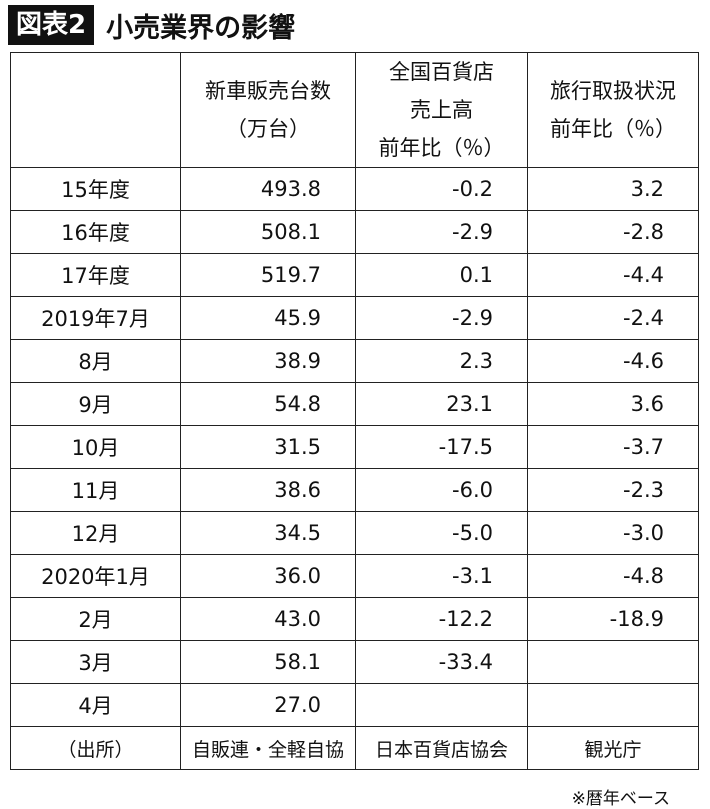 This screenshot has height=809, width=710. What do you see at coordinates (268, 533) in the screenshot?
I see `value-cell: 34.5` at bounding box center [268, 533].